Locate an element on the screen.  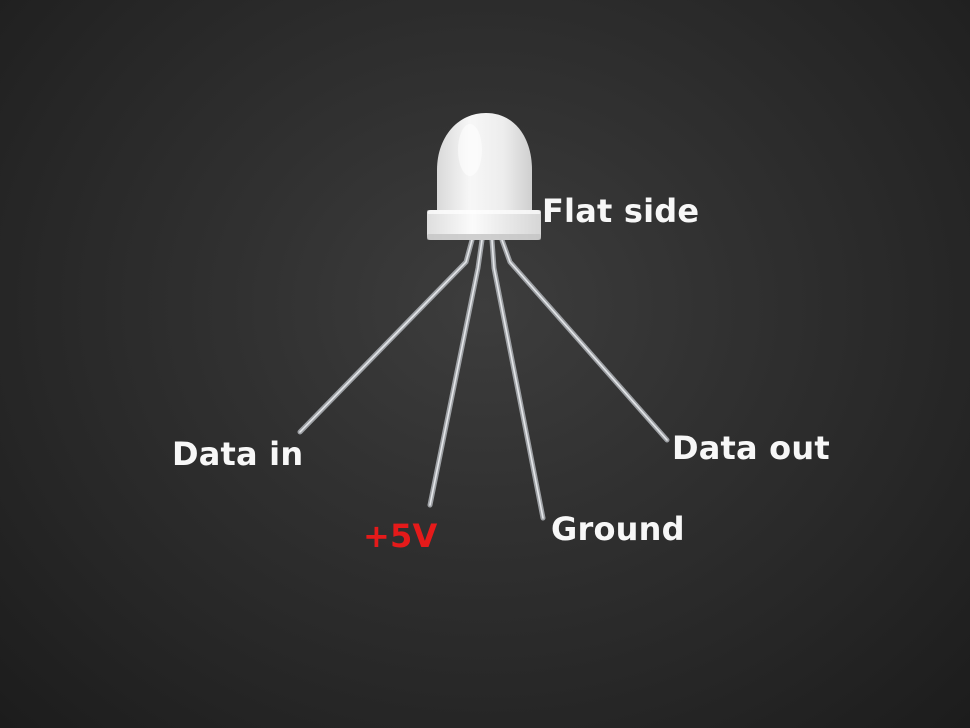
ground-label: Ground is located at coordinates (618, 529).